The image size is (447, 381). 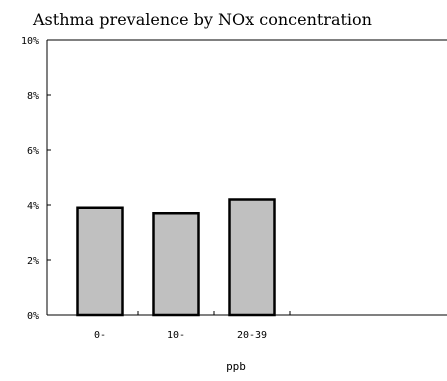 What do you see at coordinates (236, 366) in the screenshot?
I see `x-axis-label: ppb` at bounding box center [236, 366].